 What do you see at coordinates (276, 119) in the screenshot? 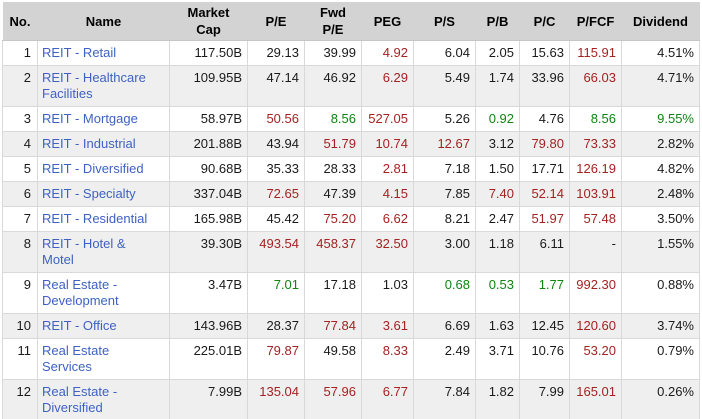
I see `cell-pe: 50.56` at bounding box center [276, 119].